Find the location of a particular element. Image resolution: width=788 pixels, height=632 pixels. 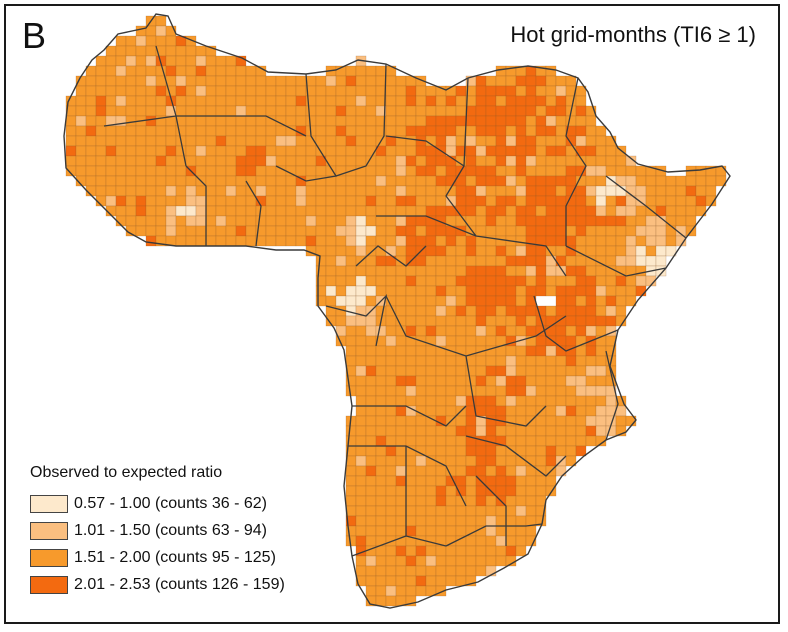

legend-title: Observed to expected ratio is located at coordinates (126, 472).